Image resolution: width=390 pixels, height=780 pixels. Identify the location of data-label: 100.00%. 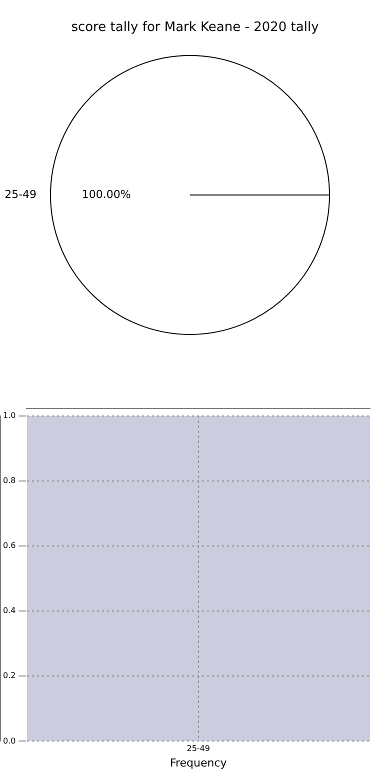
(106, 194).